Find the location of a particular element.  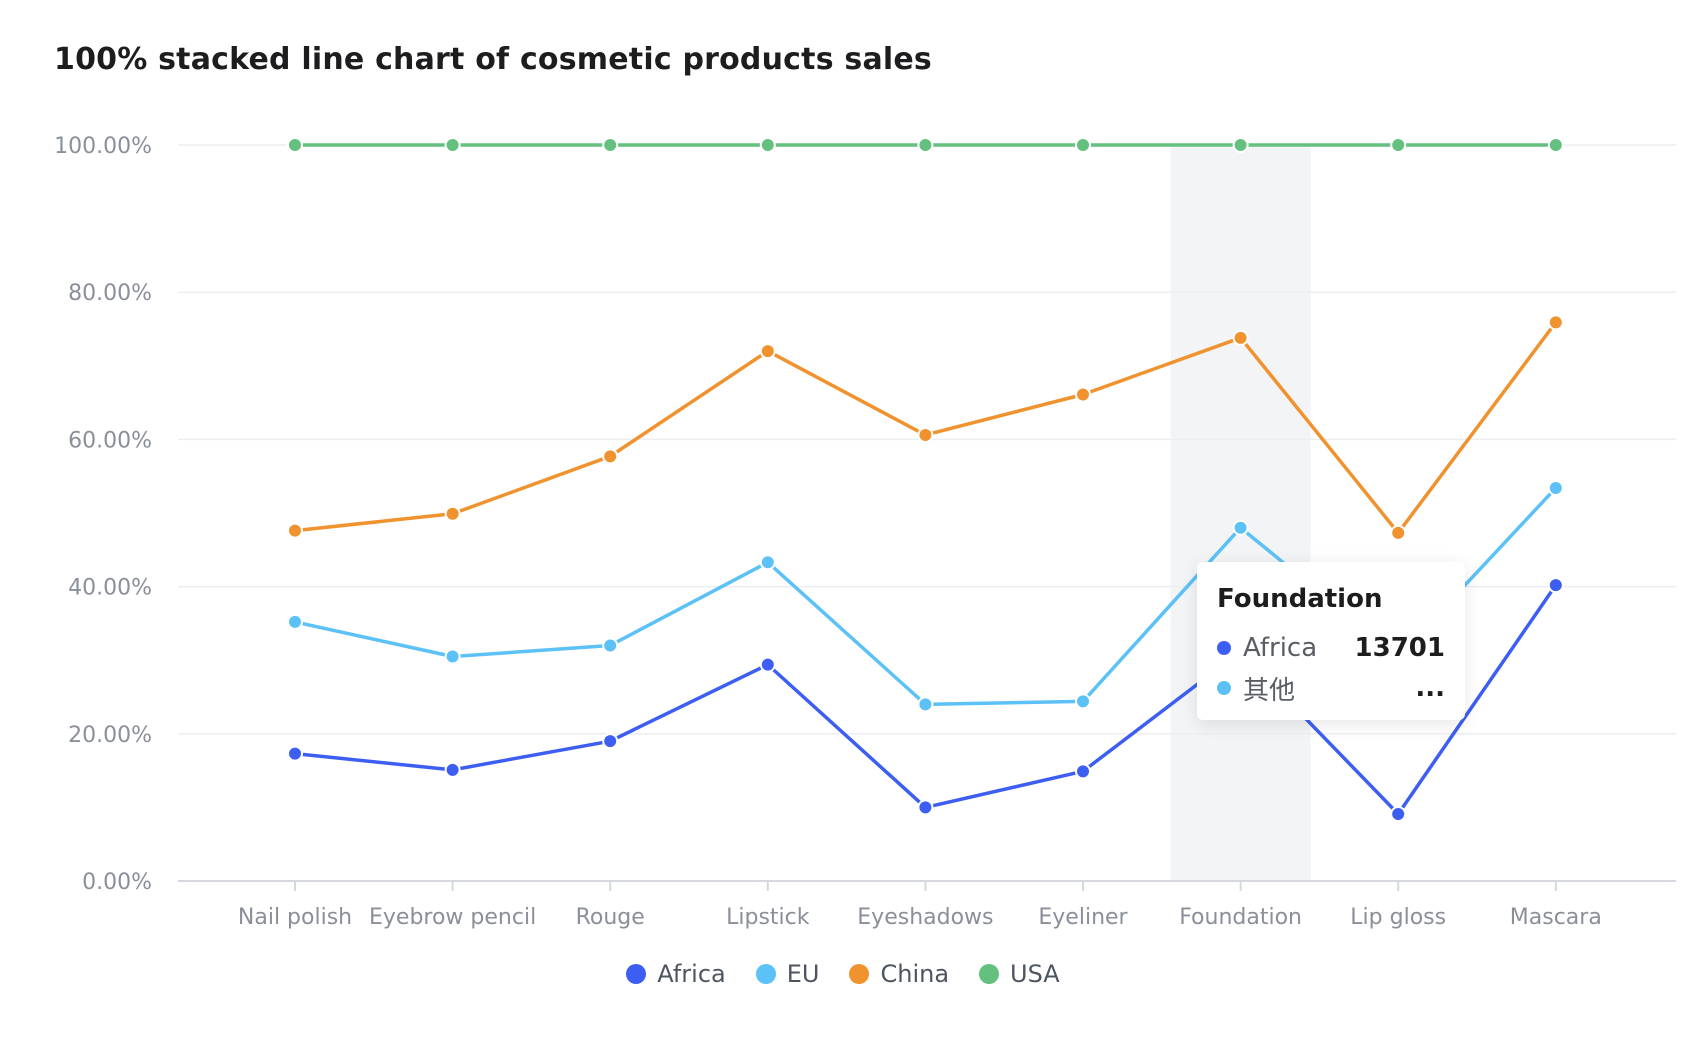

legend-label: China is located at coordinates (915, 974).